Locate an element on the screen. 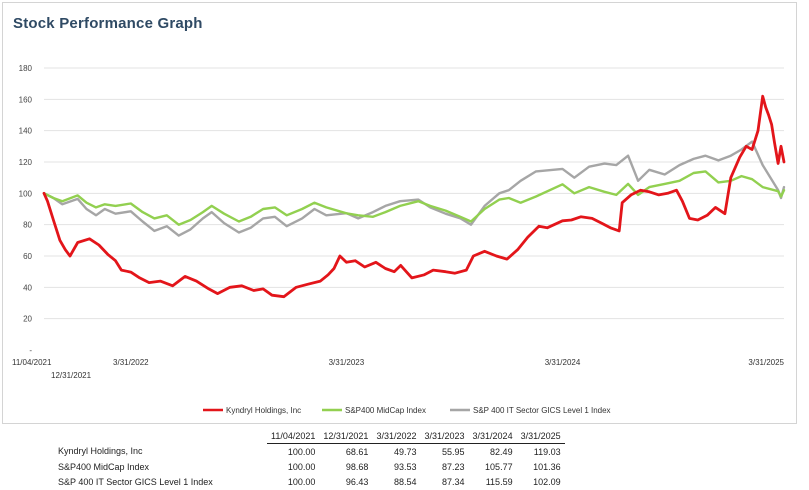  table-cell: 88.54 is located at coordinates (405, 481).